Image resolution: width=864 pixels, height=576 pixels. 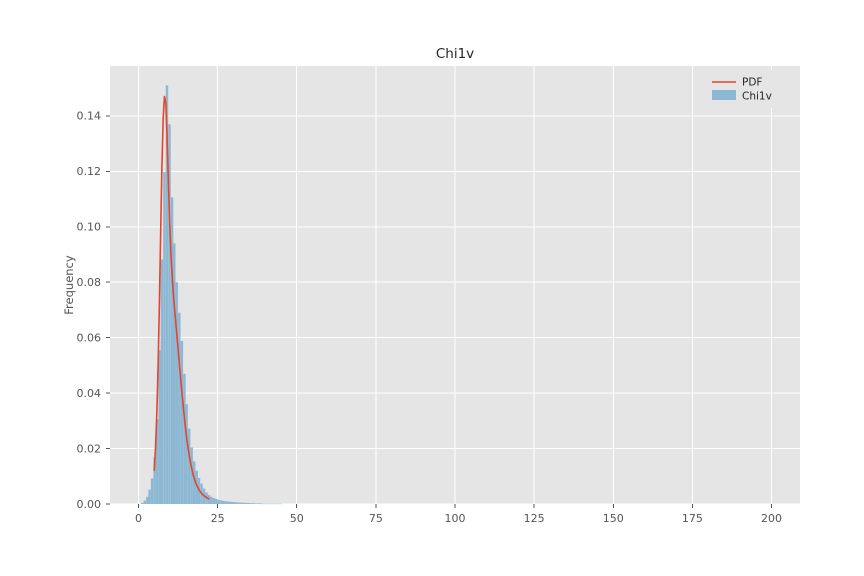 What do you see at coordinates (297, 518) in the screenshot?
I see `x-tick-label: 50` at bounding box center [297, 518].